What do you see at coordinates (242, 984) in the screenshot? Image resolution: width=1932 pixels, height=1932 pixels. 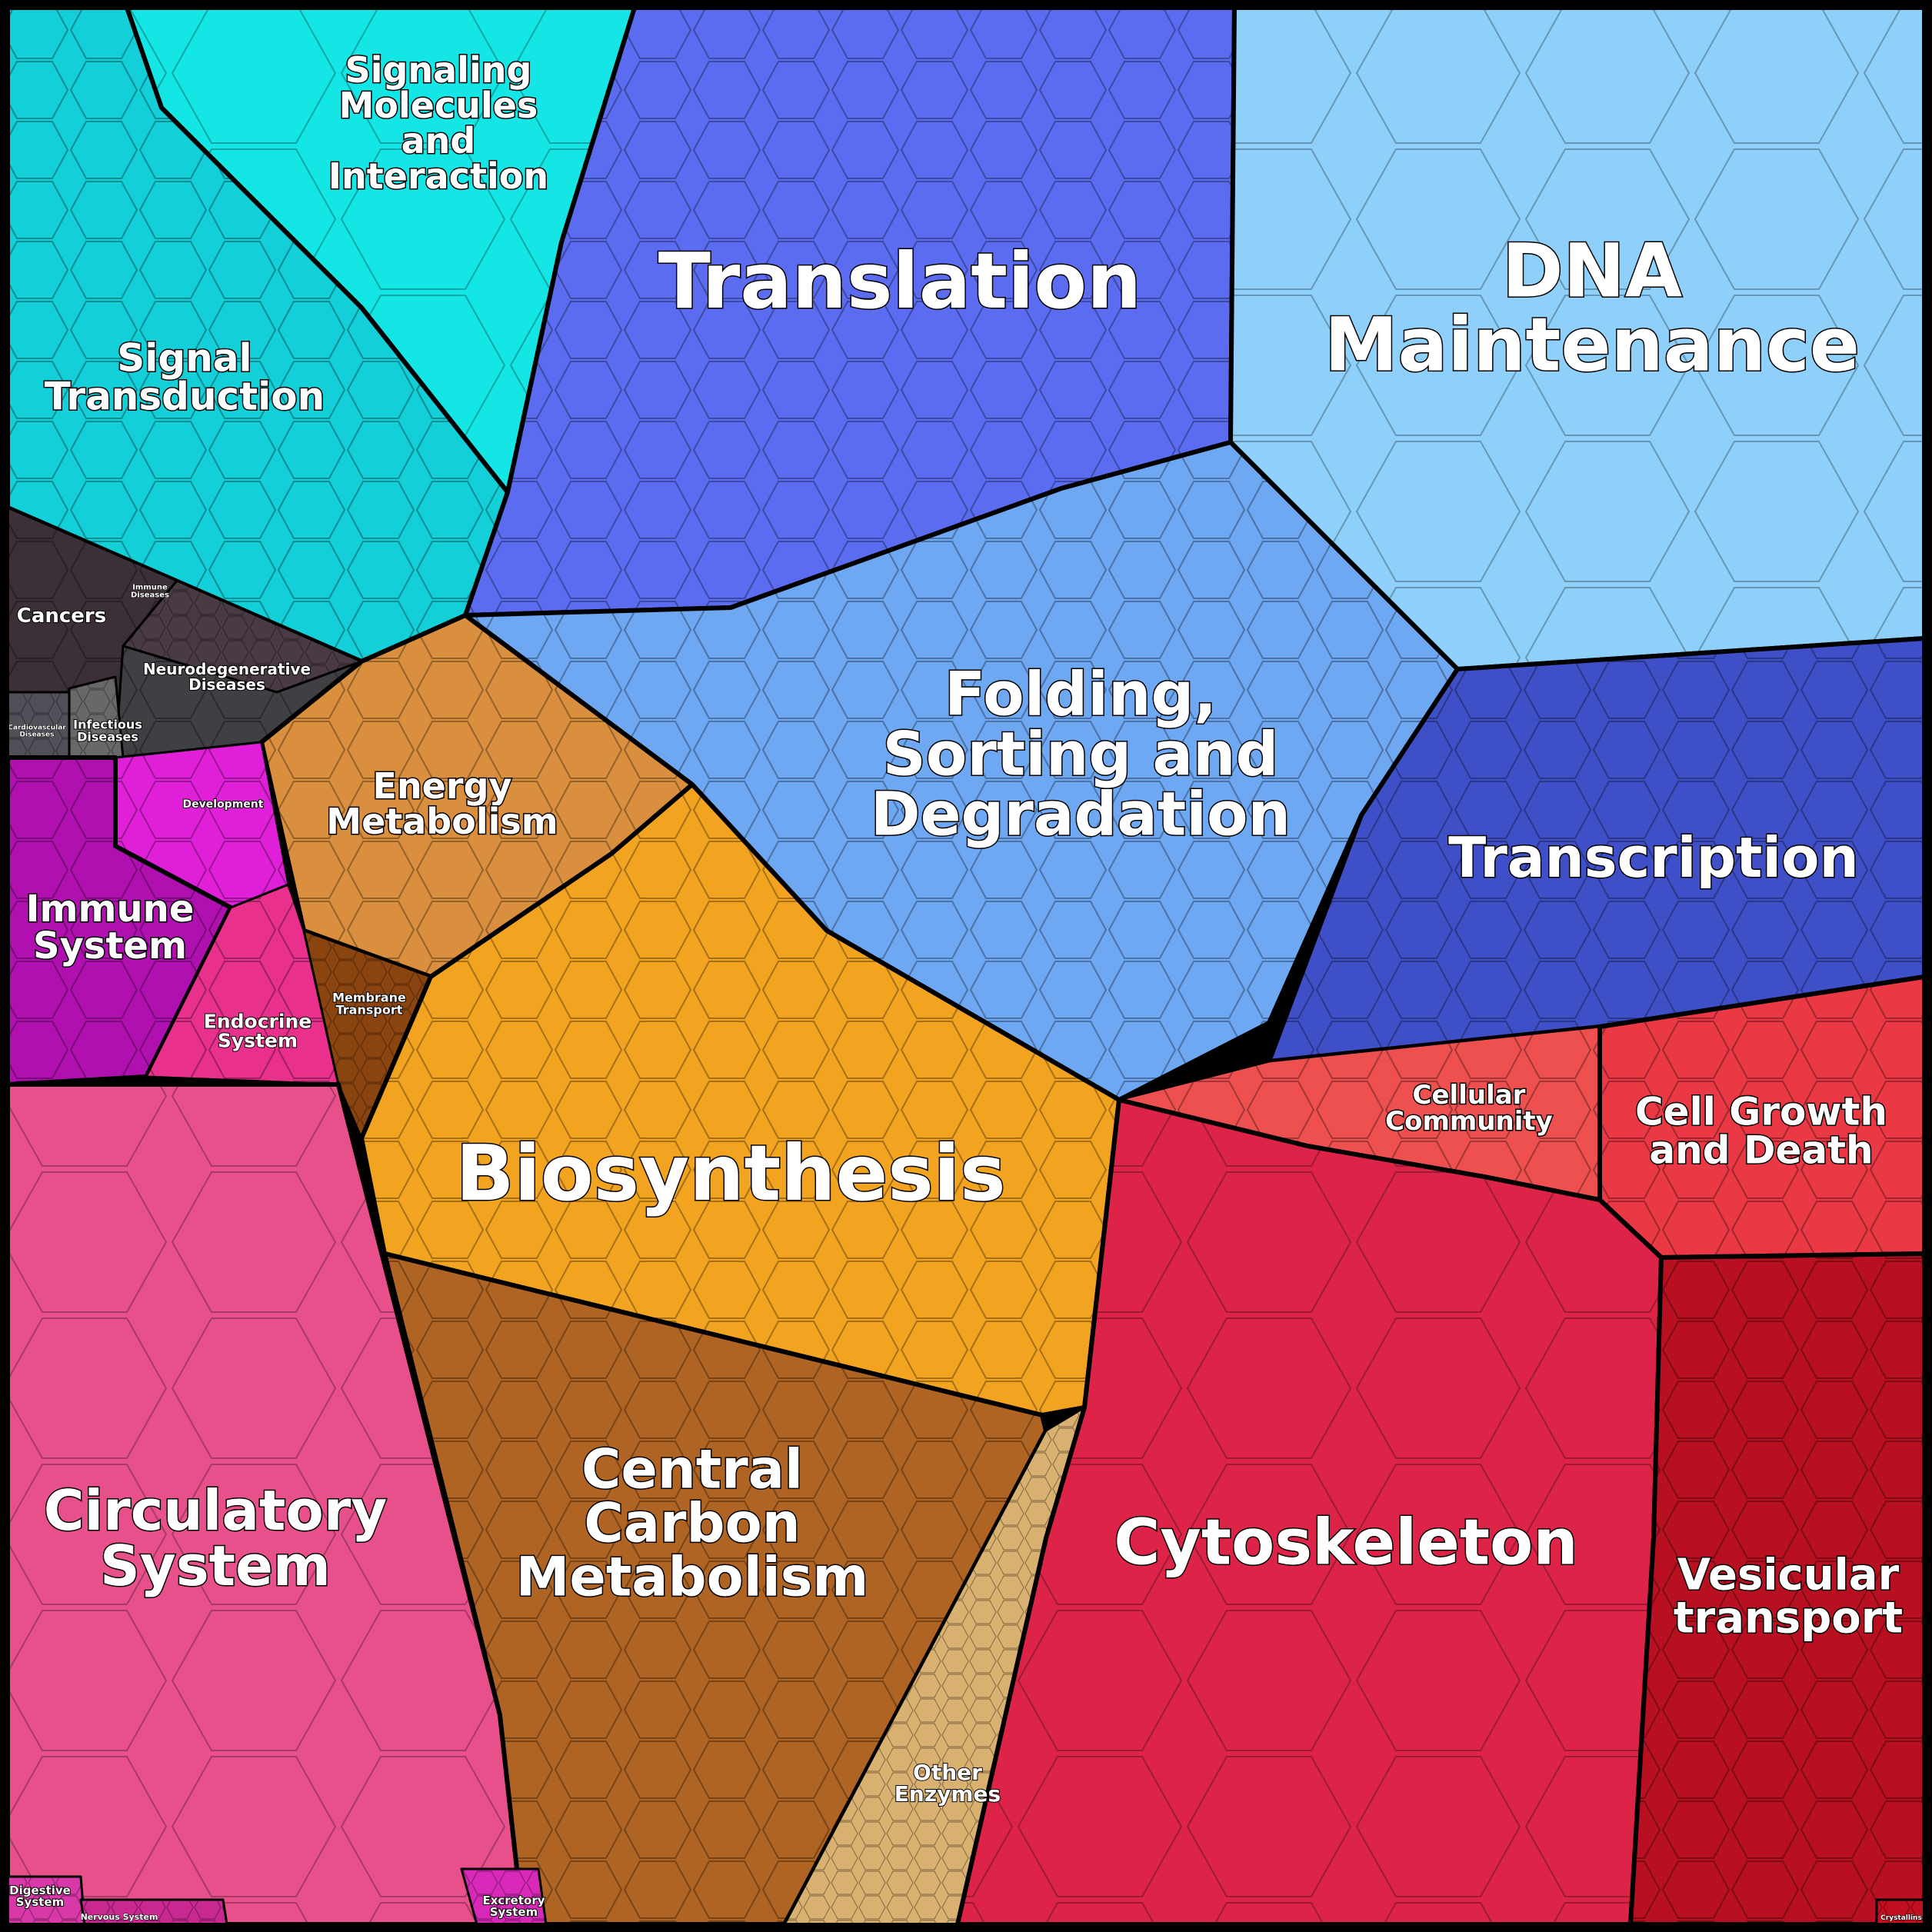 I see `region-endocrine-system-cells` at bounding box center [242, 984].